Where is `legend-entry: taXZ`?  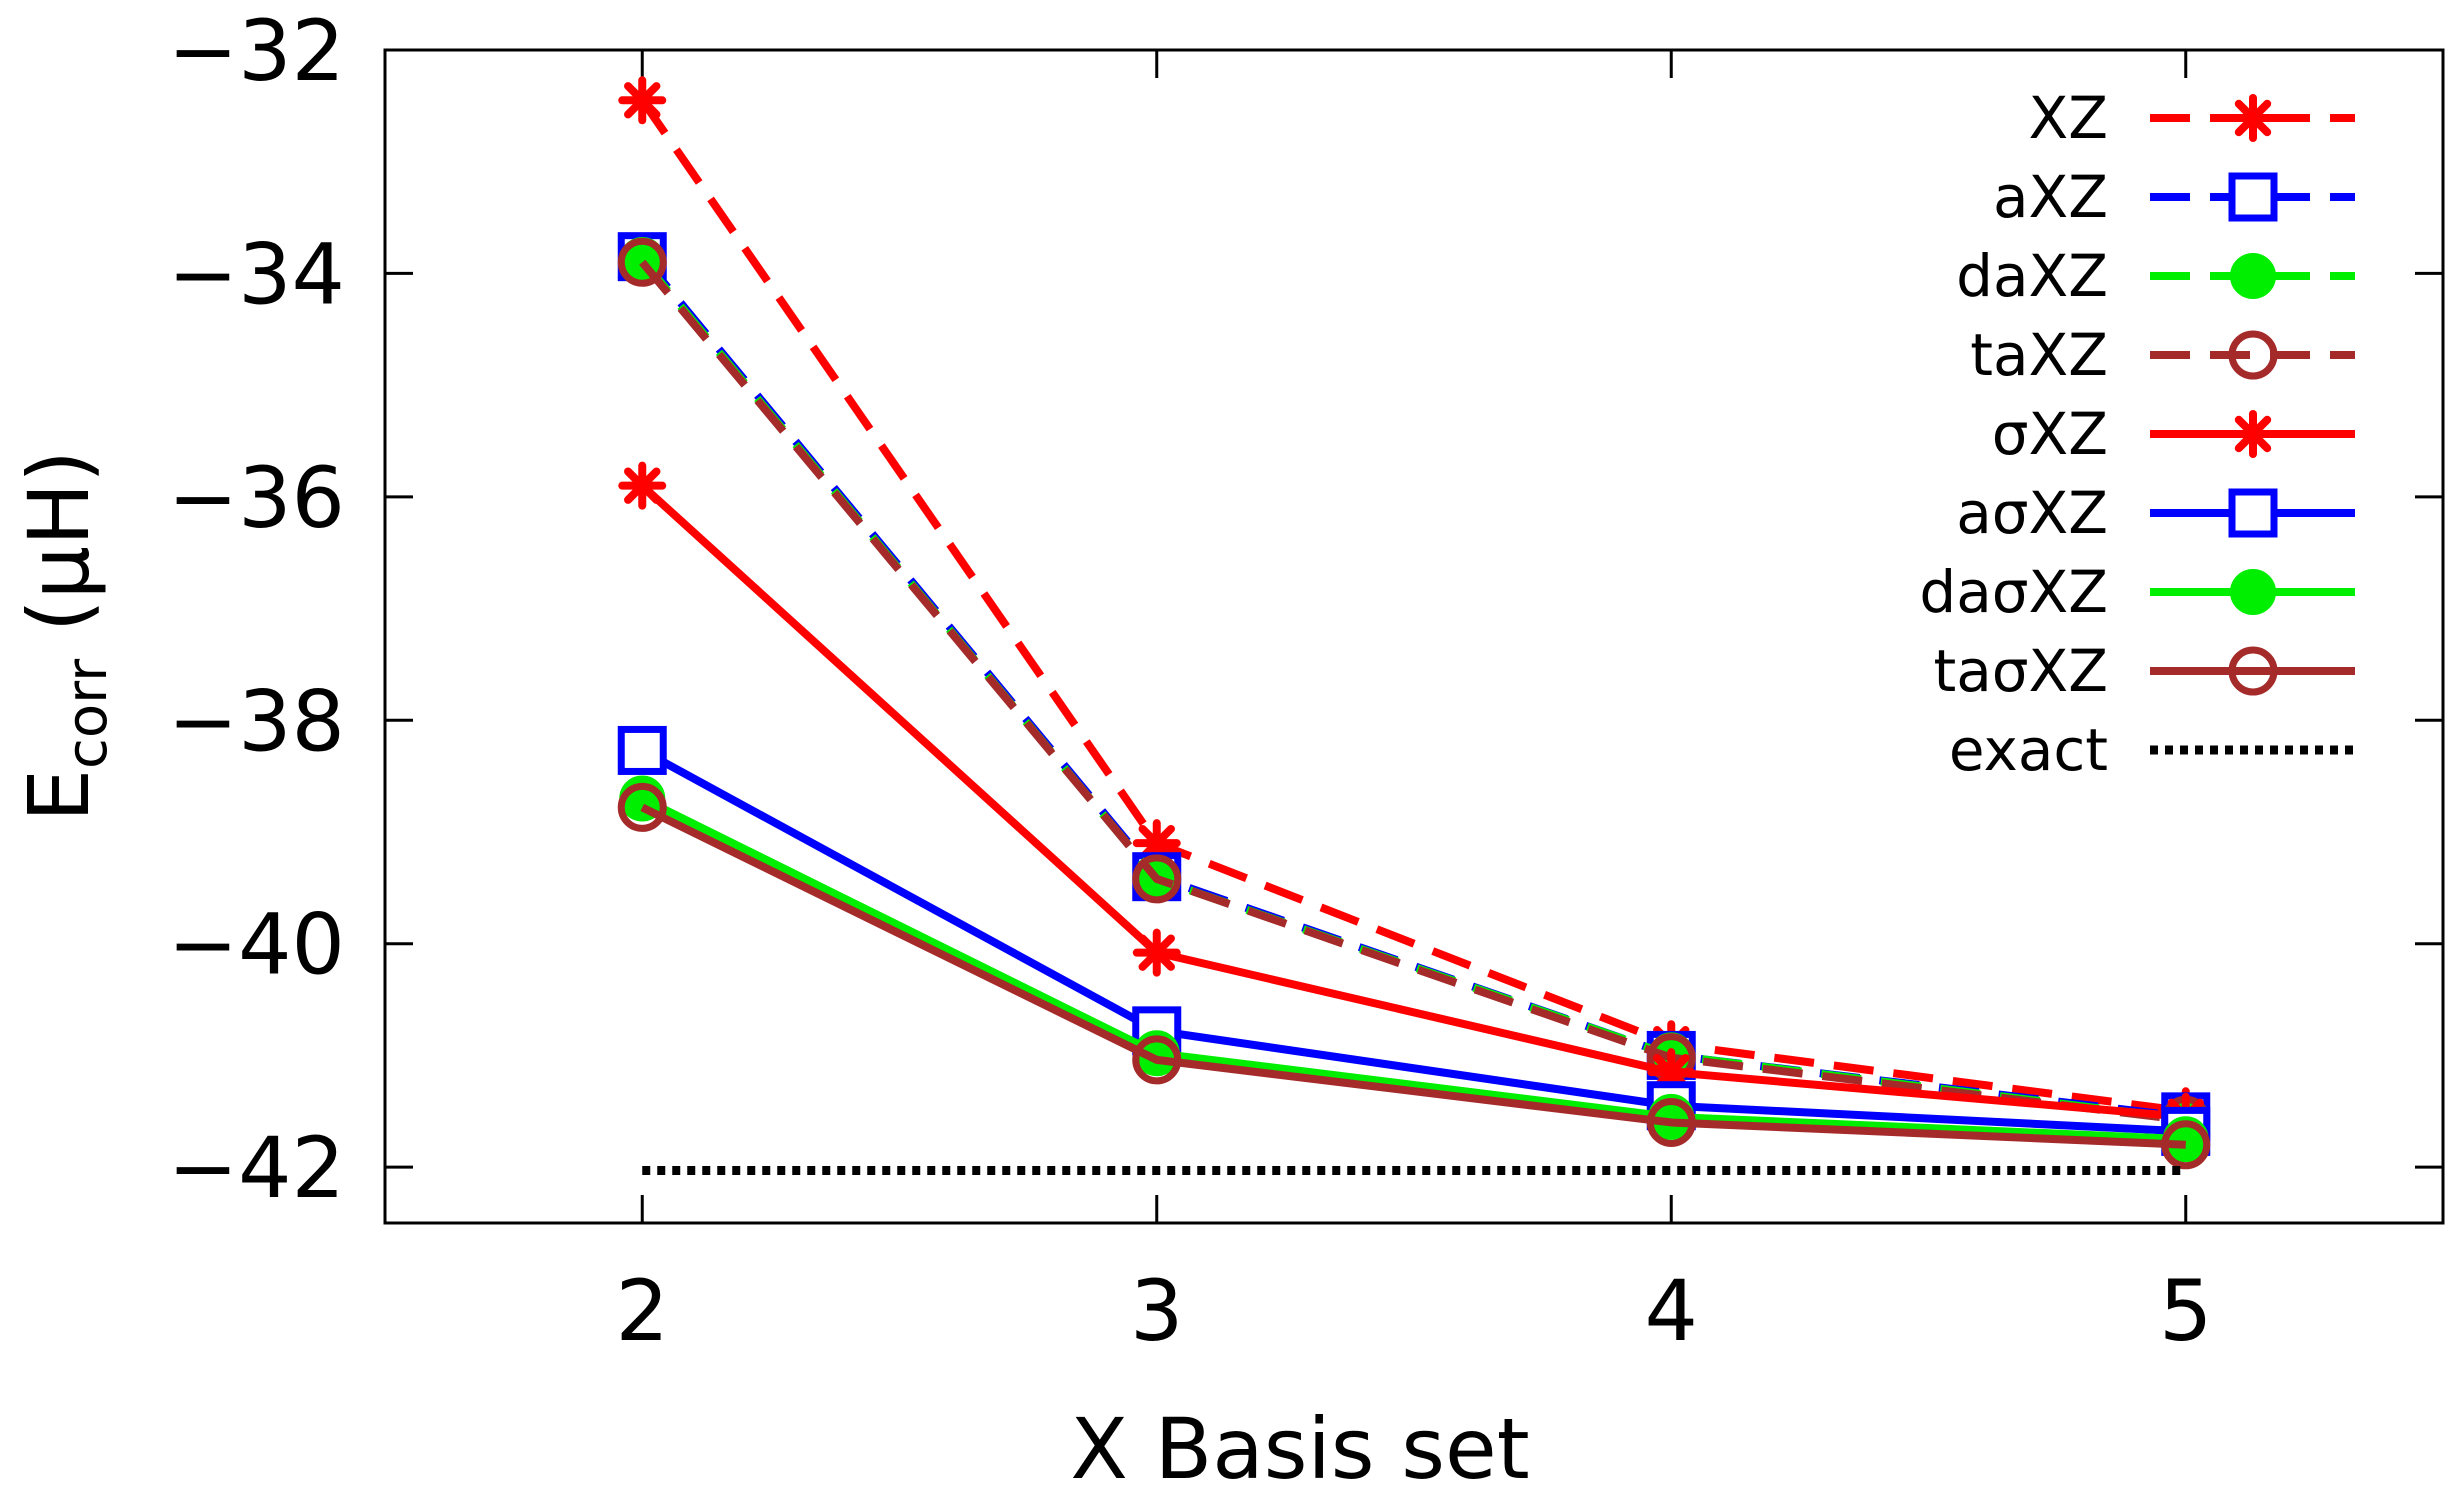
legend-entry: taXZ is located at coordinates (2162, 355).